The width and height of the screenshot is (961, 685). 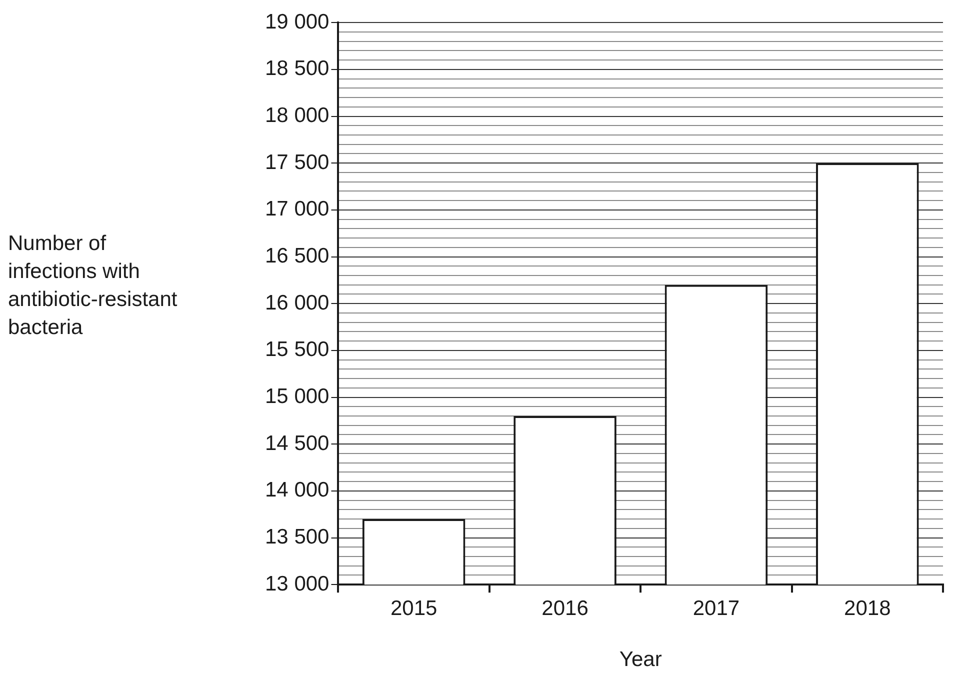 I want to click on y-tick-label: 18 000, so click(x=297, y=116).